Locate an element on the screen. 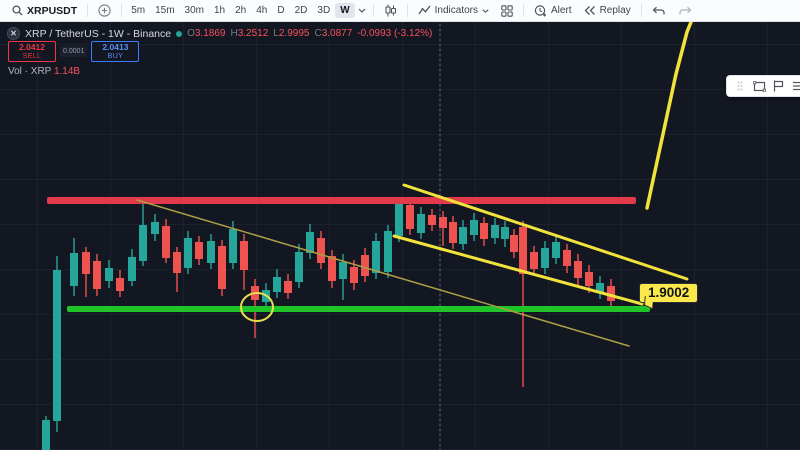  undo-arrow-icon is located at coordinates (659, 11).